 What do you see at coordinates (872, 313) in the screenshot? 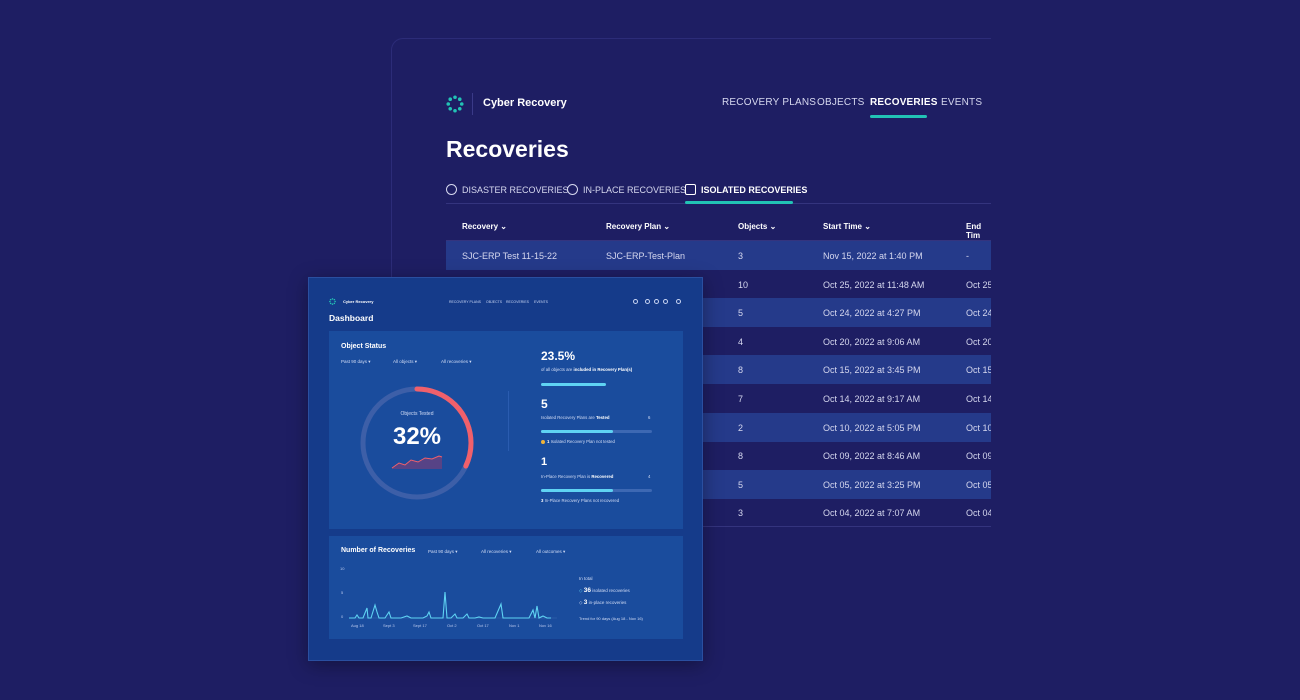
I see `cell-start: Oct 24, 2022 at 4:27 PM` at bounding box center [872, 313].